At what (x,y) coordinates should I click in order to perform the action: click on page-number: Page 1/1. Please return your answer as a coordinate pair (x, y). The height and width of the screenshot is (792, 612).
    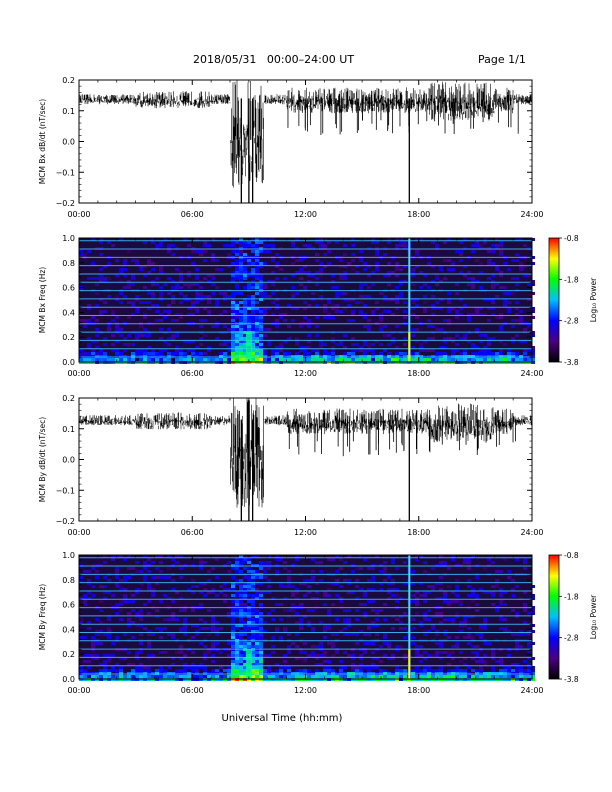
    Looking at the image, I should click on (502, 59).